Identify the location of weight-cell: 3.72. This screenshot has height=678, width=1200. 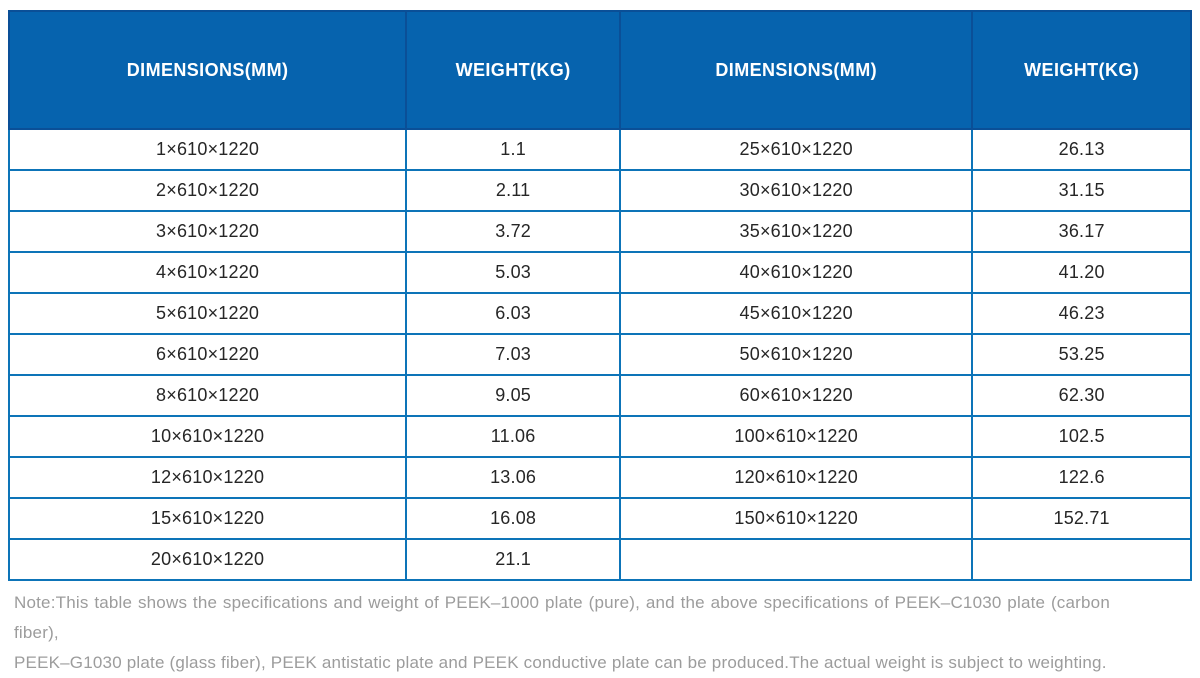
(513, 231).